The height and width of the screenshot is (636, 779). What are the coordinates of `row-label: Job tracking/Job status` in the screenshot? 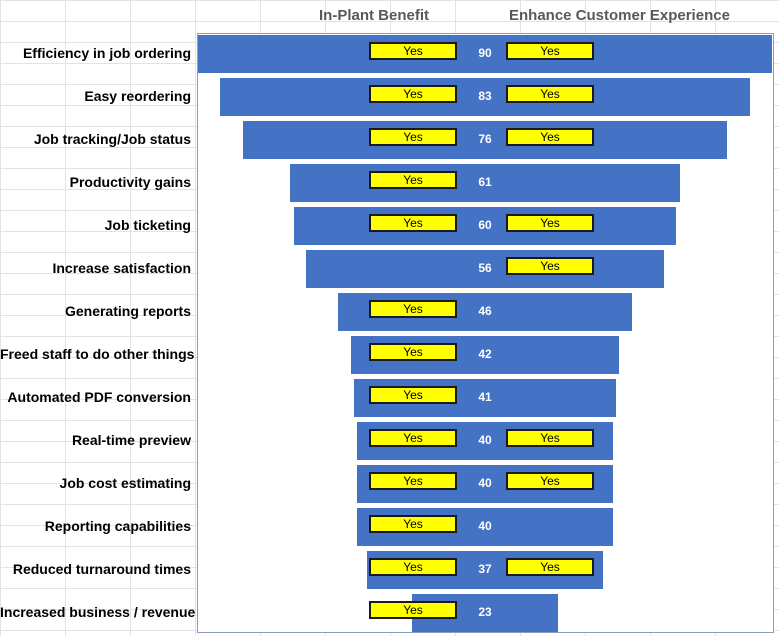 It's located at (112, 139).